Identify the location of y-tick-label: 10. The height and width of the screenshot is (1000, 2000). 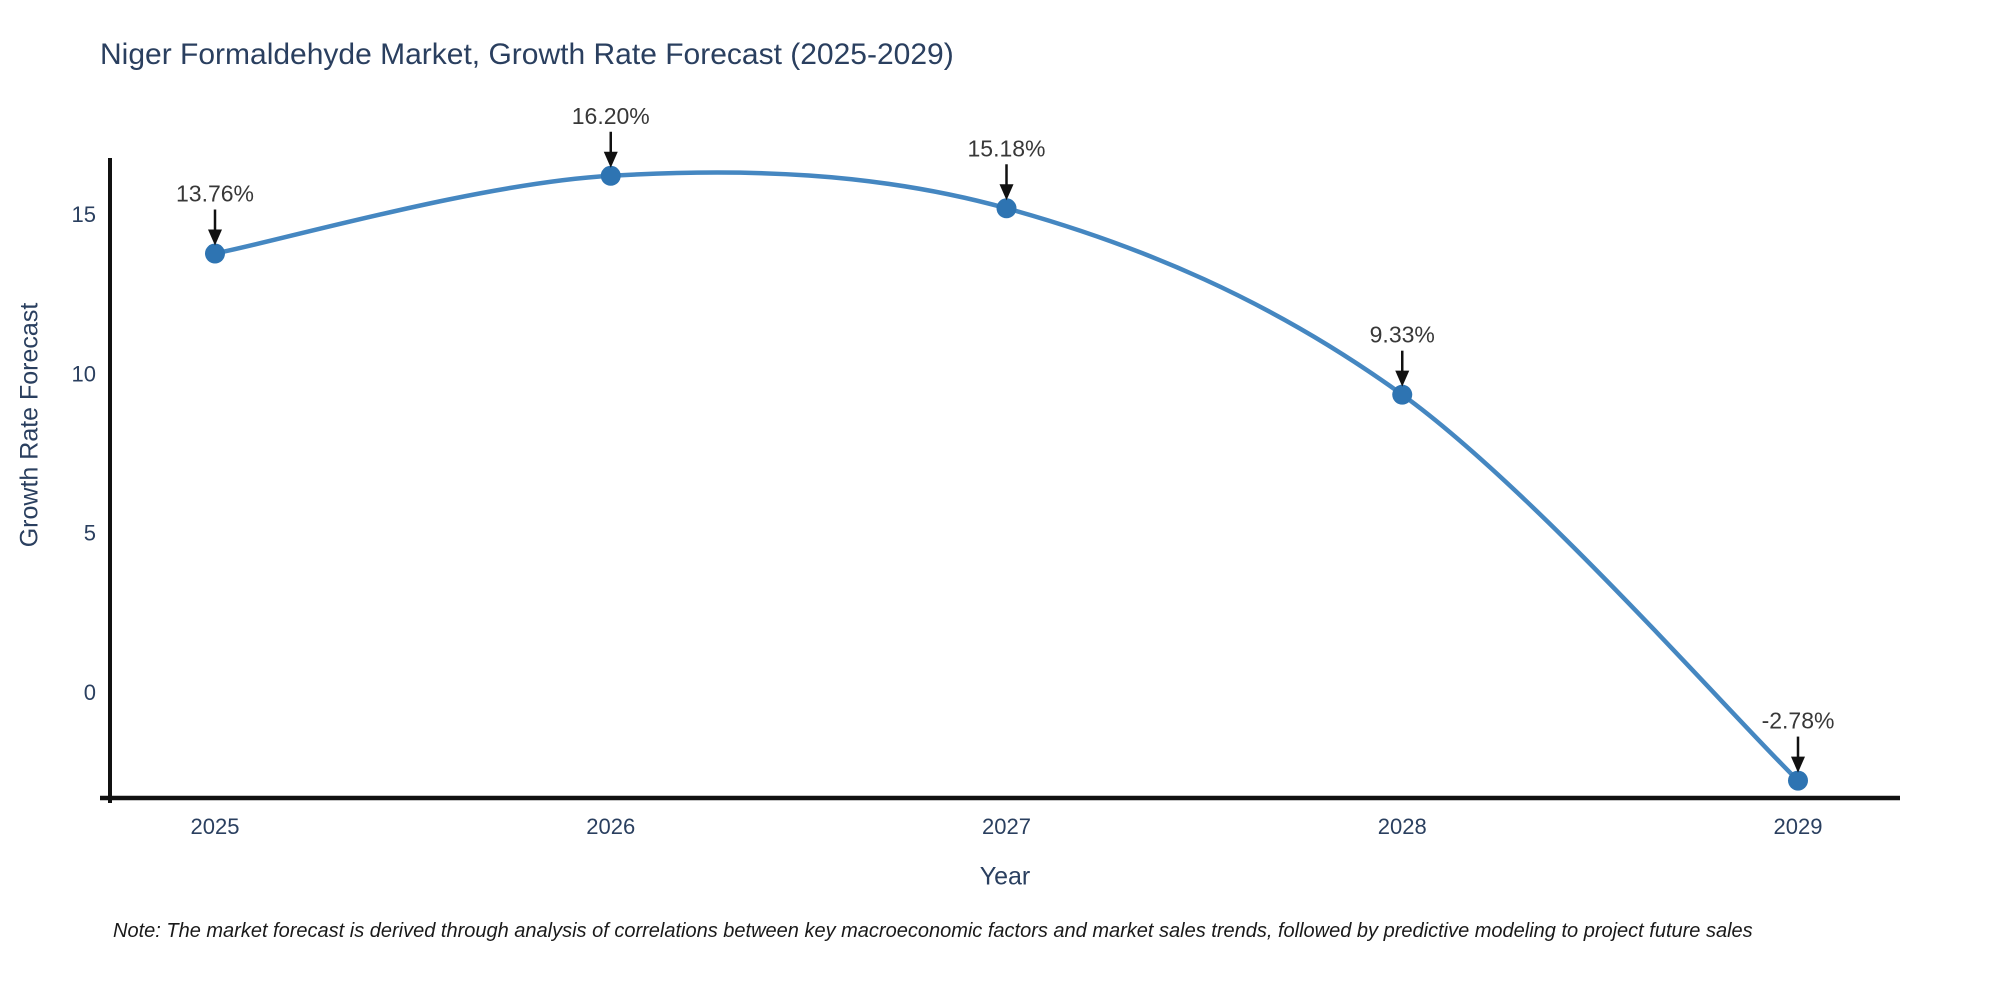
(84, 373).